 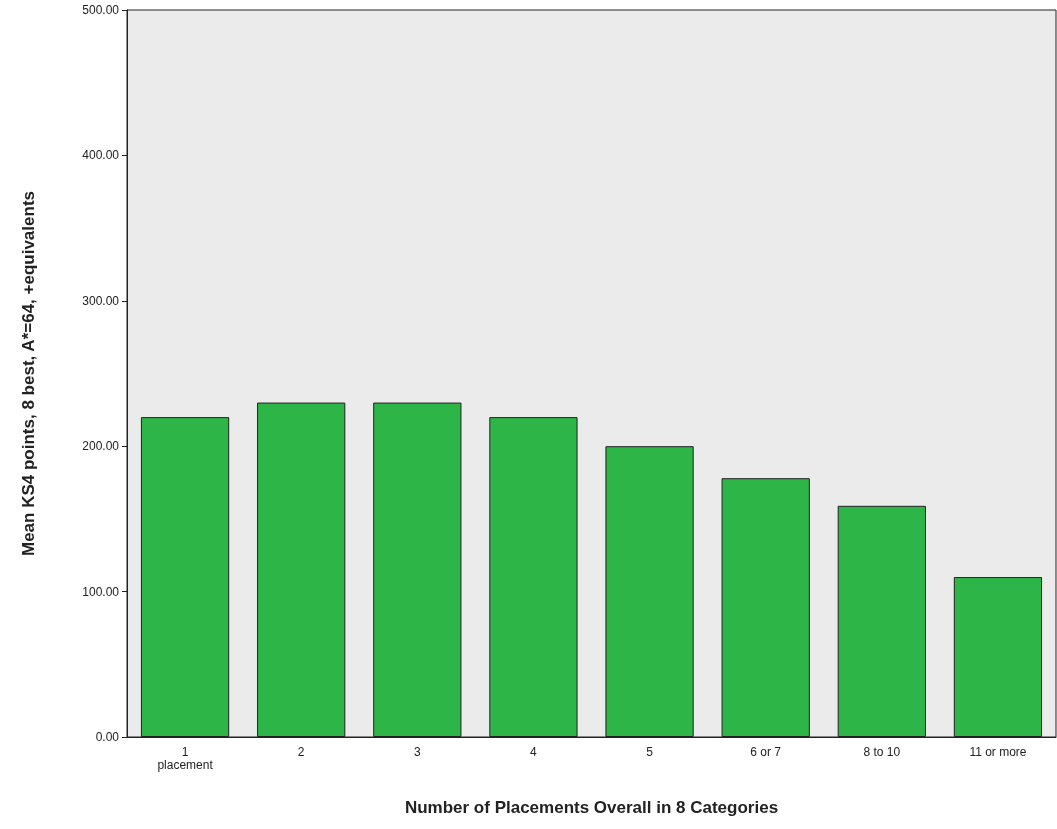 I want to click on y-tick-label: 0.00, so click(x=107, y=737).